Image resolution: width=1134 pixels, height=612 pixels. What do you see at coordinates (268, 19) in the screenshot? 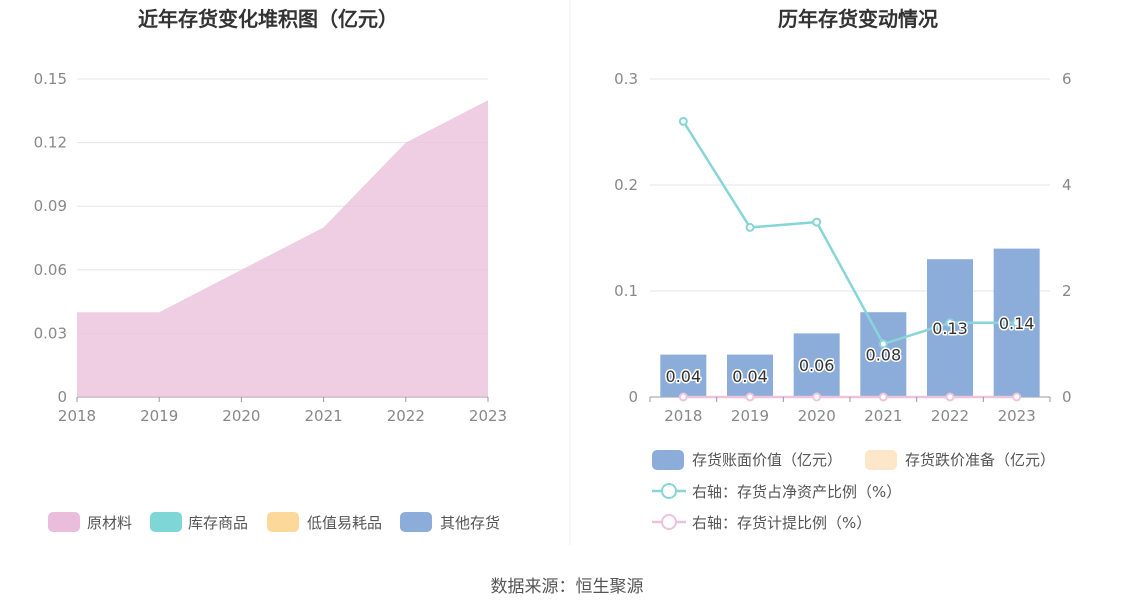
I see `left-chart-title: 近年存货变化堆积图（亿元）` at bounding box center [268, 19].